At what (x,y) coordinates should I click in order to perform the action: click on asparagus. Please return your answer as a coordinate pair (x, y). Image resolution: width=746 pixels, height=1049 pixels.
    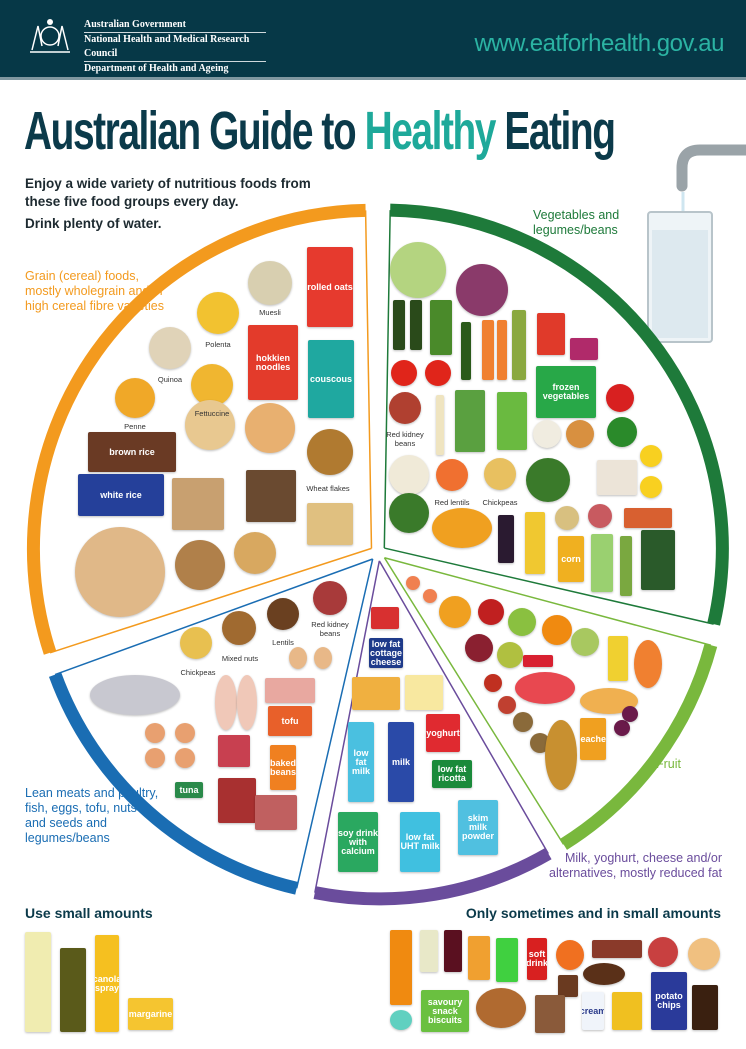
    Looking at the image, I should click on (519, 345).